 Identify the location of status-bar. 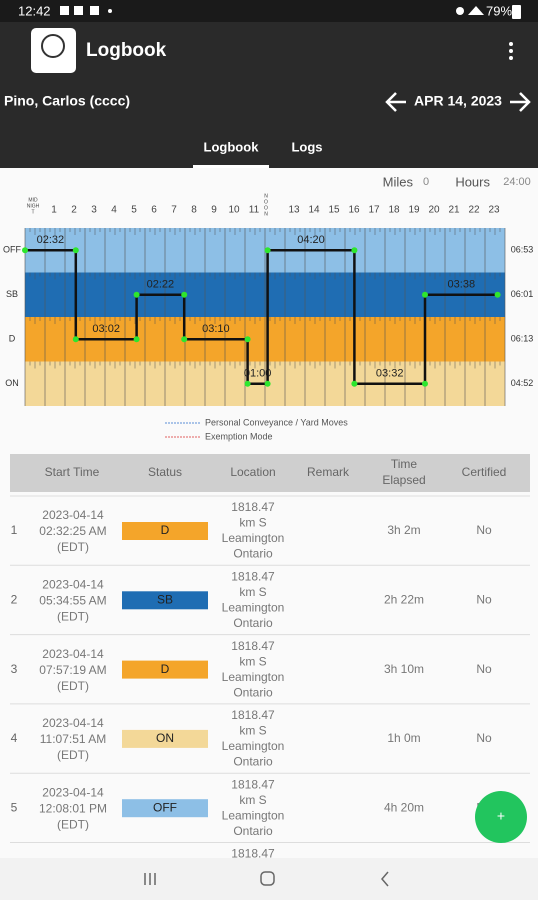
(269, 11).